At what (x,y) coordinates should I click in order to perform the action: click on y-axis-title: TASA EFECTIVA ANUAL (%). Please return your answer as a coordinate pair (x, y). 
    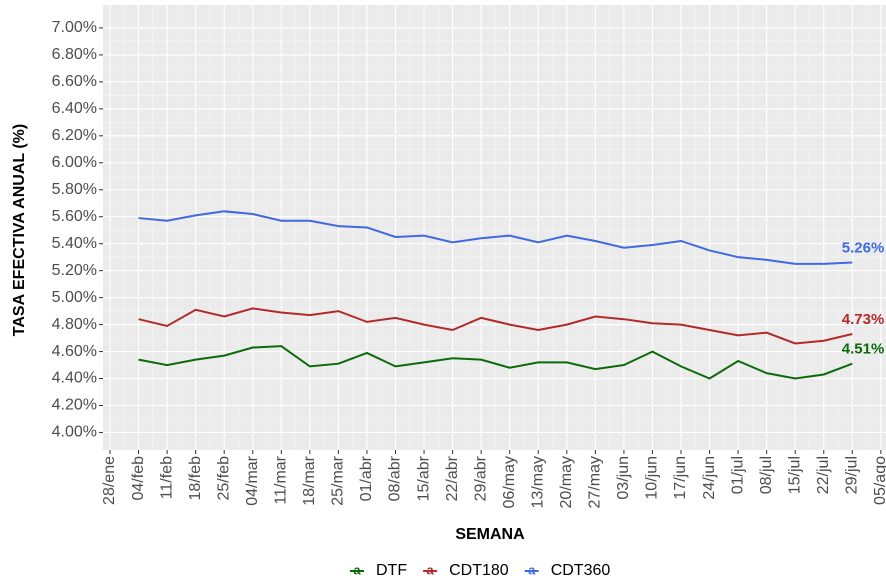
    Looking at the image, I should click on (19, 230).